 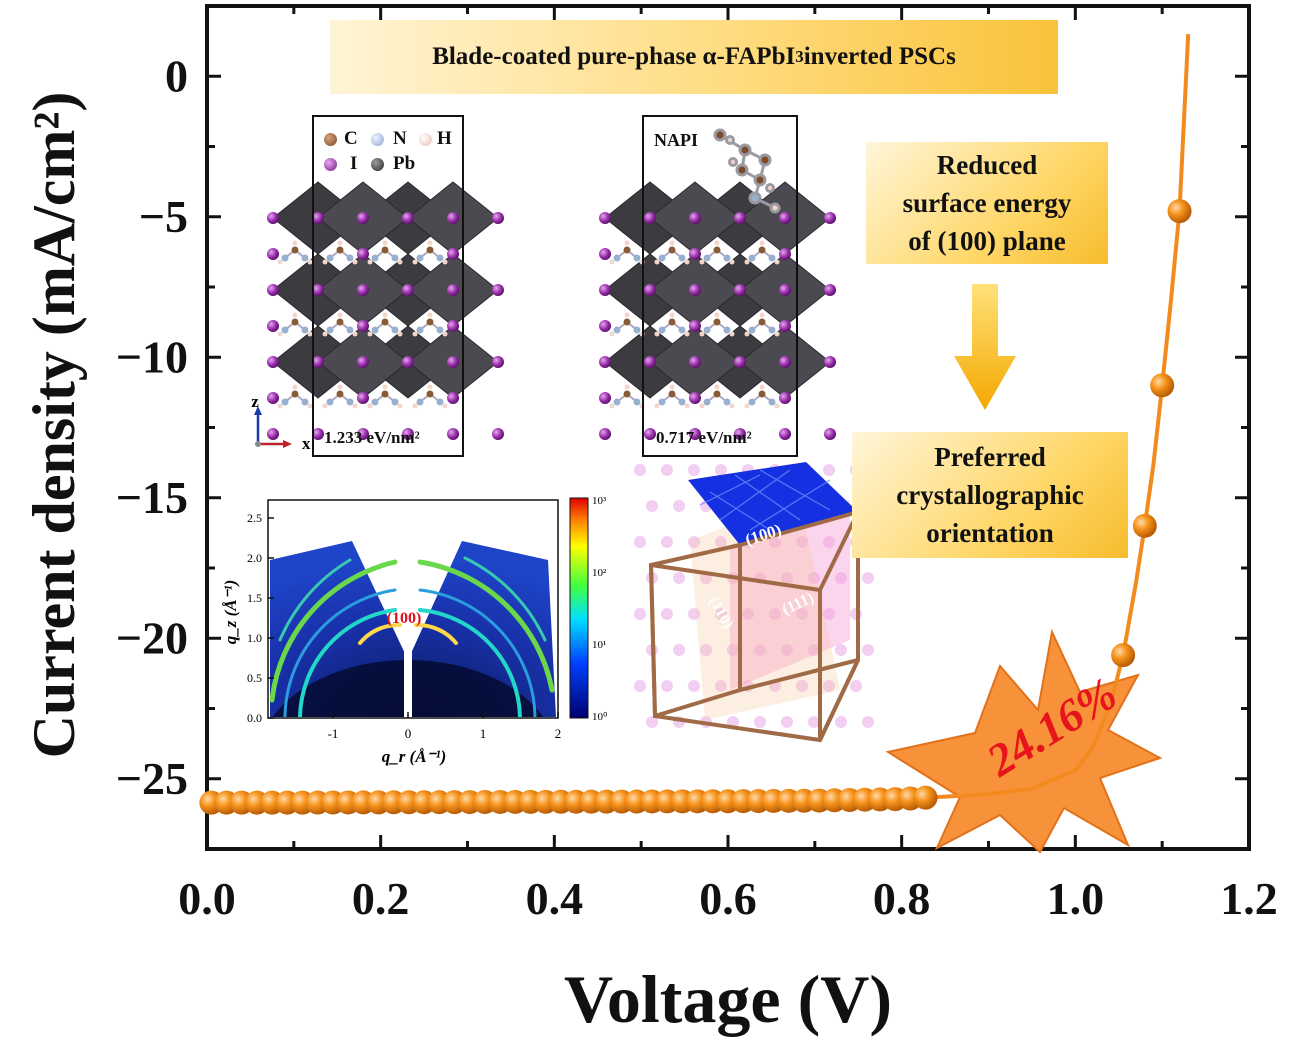 What do you see at coordinates (351, 138) in the screenshot?
I see `legend-c: C` at bounding box center [351, 138].